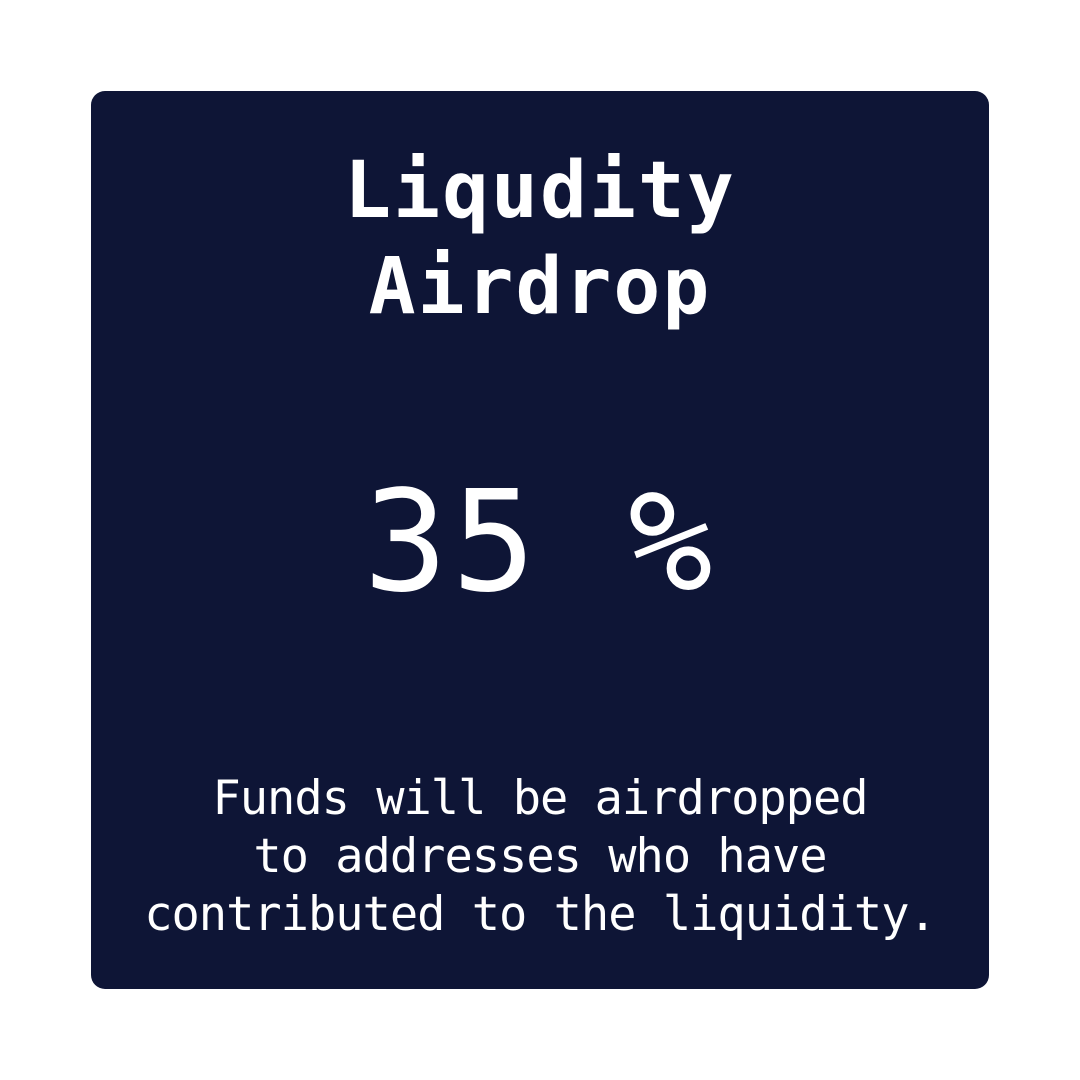  I want to click on card-title-line-2: Airdrop, so click(540, 287).